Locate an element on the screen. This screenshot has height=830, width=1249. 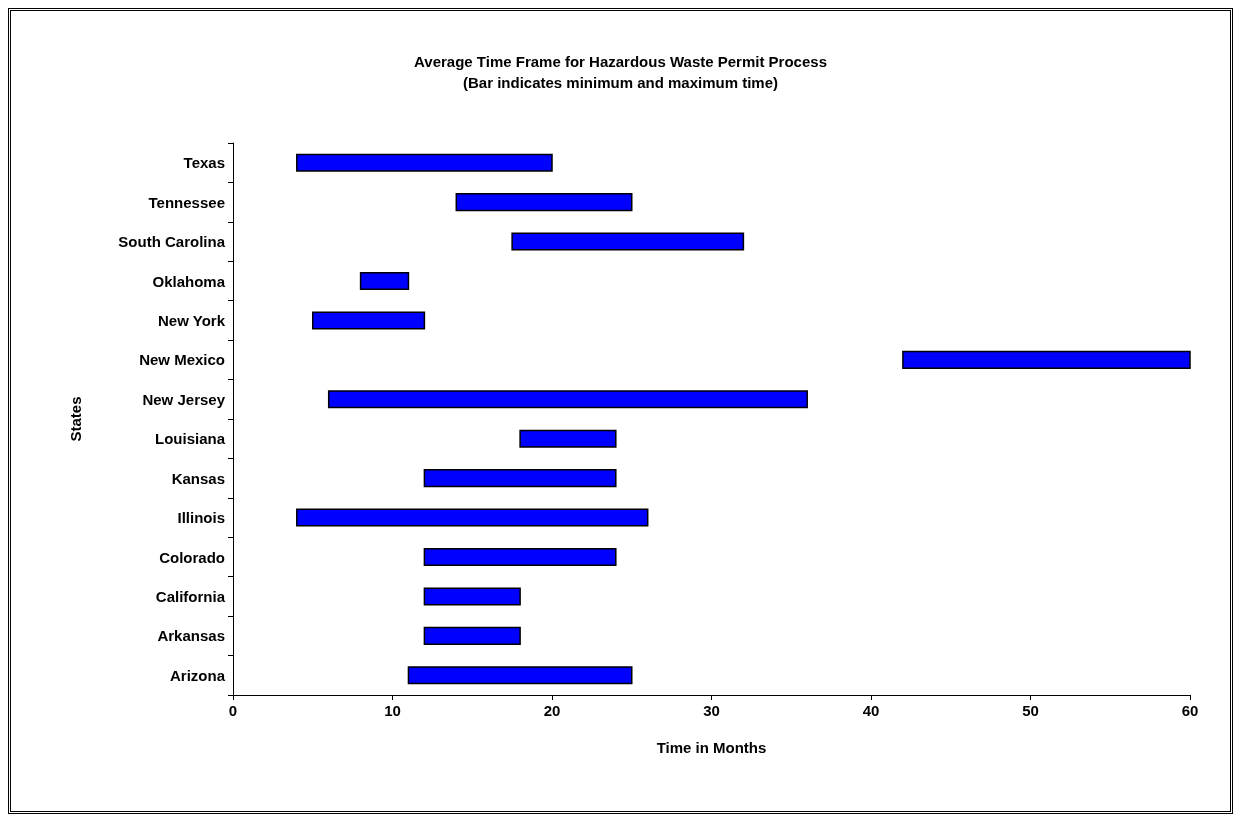
x-tick-label: 0 is located at coordinates (233, 710).